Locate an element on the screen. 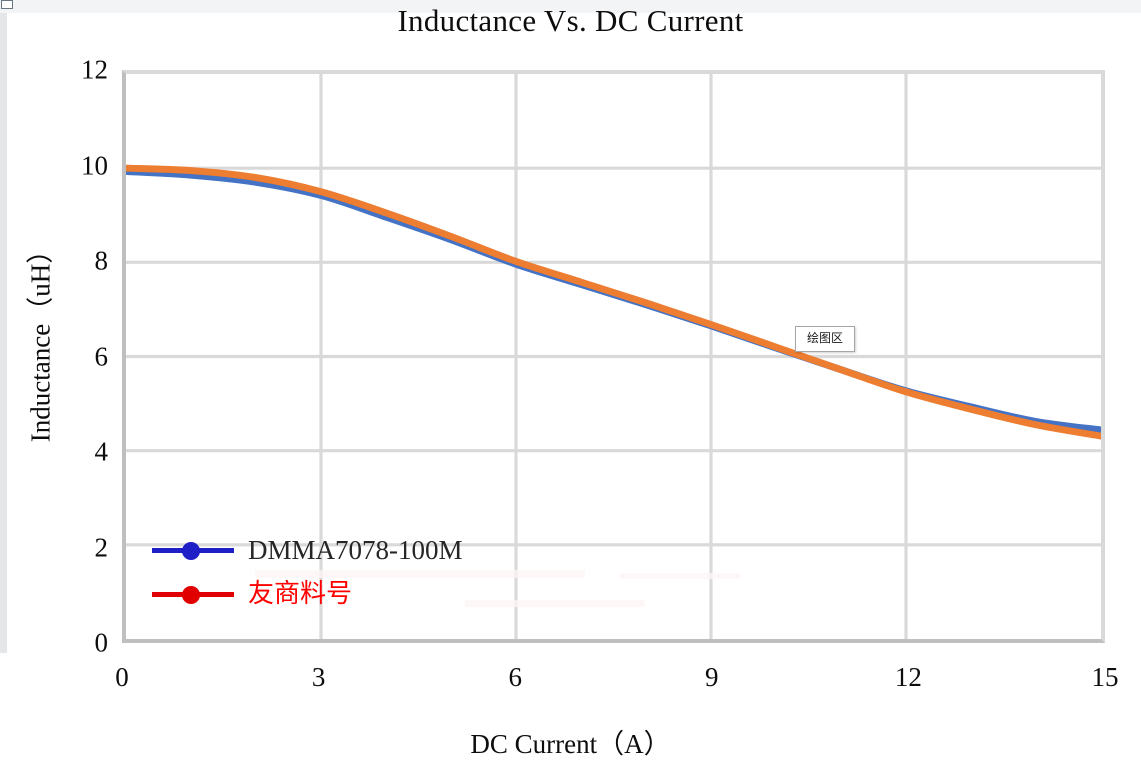 The width and height of the screenshot is (1141, 780). legend-item: DMMA7078-100M is located at coordinates (352, 550).